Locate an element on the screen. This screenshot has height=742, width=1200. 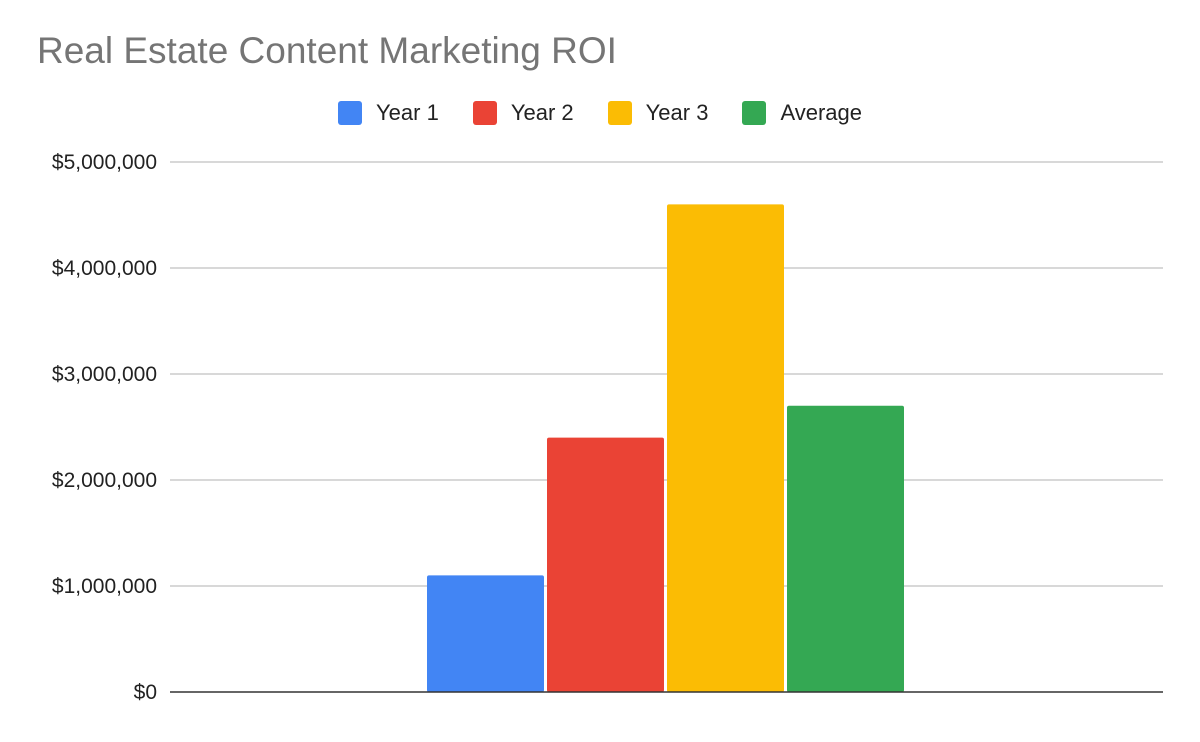
legend-item-average: Average is located at coordinates (802, 113).